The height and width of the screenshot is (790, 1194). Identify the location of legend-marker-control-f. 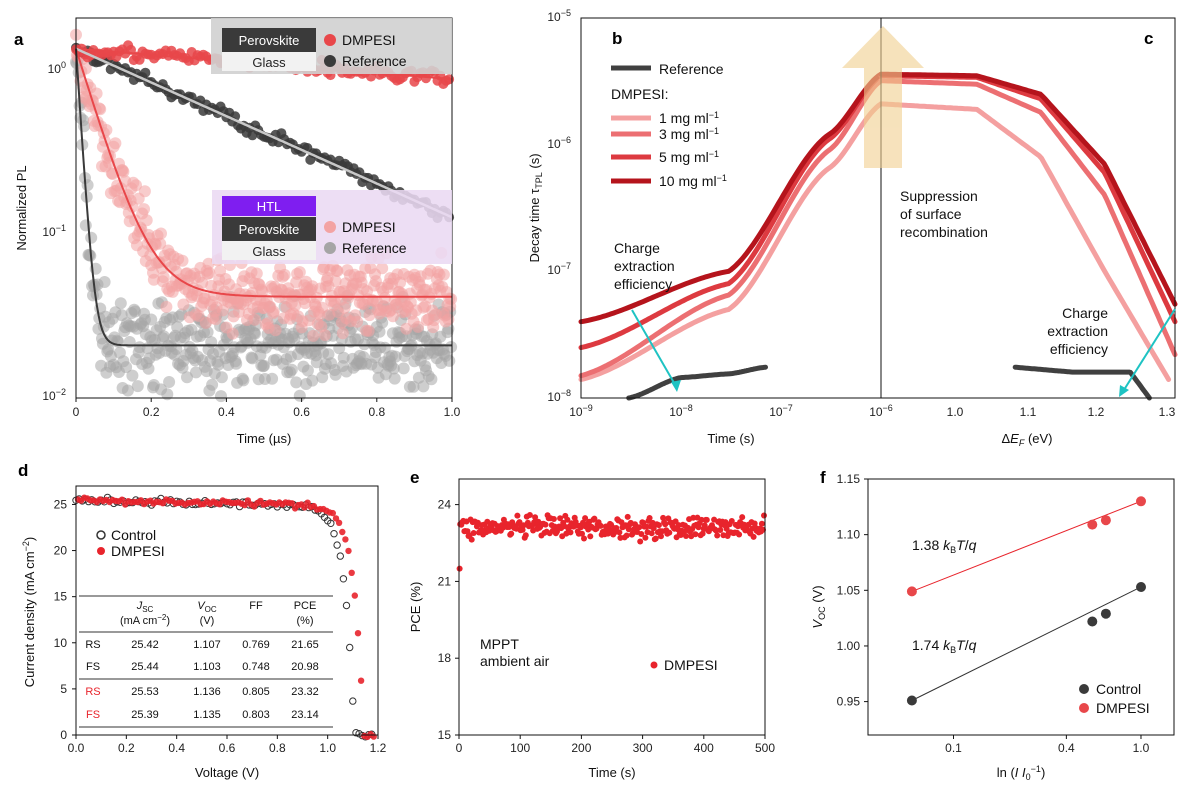
(1084, 689).